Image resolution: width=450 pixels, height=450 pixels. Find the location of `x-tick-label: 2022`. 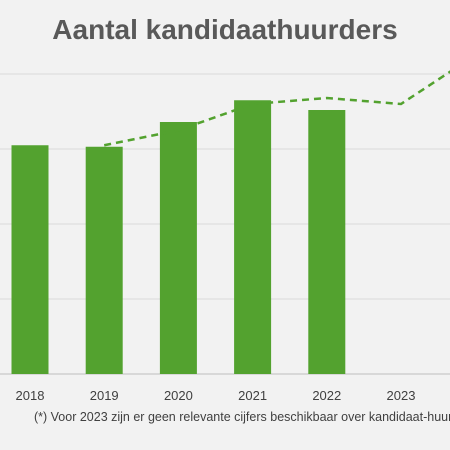

x-tick-label: 2022 is located at coordinates (326, 395).